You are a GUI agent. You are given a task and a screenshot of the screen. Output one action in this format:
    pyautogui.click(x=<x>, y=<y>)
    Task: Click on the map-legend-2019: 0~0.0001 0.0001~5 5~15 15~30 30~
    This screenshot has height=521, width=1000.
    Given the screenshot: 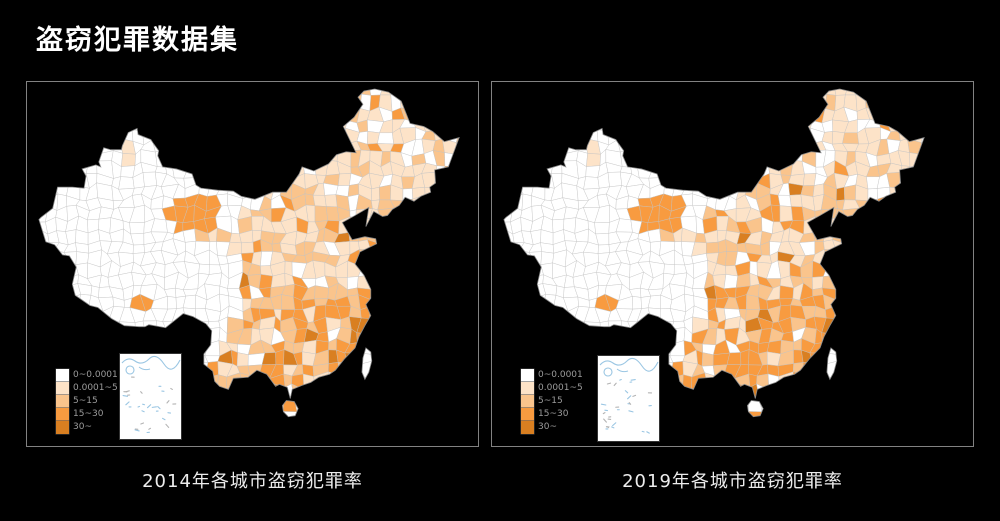 What is the action you would take?
    pyautogui.click(x=552, y=401)
    